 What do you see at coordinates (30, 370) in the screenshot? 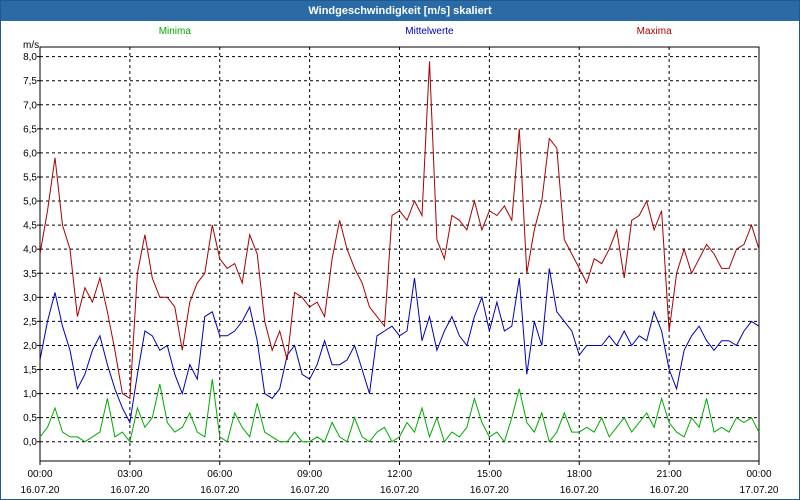
I see `y-tick-label: 1,5` at bounding box center [30, 370].